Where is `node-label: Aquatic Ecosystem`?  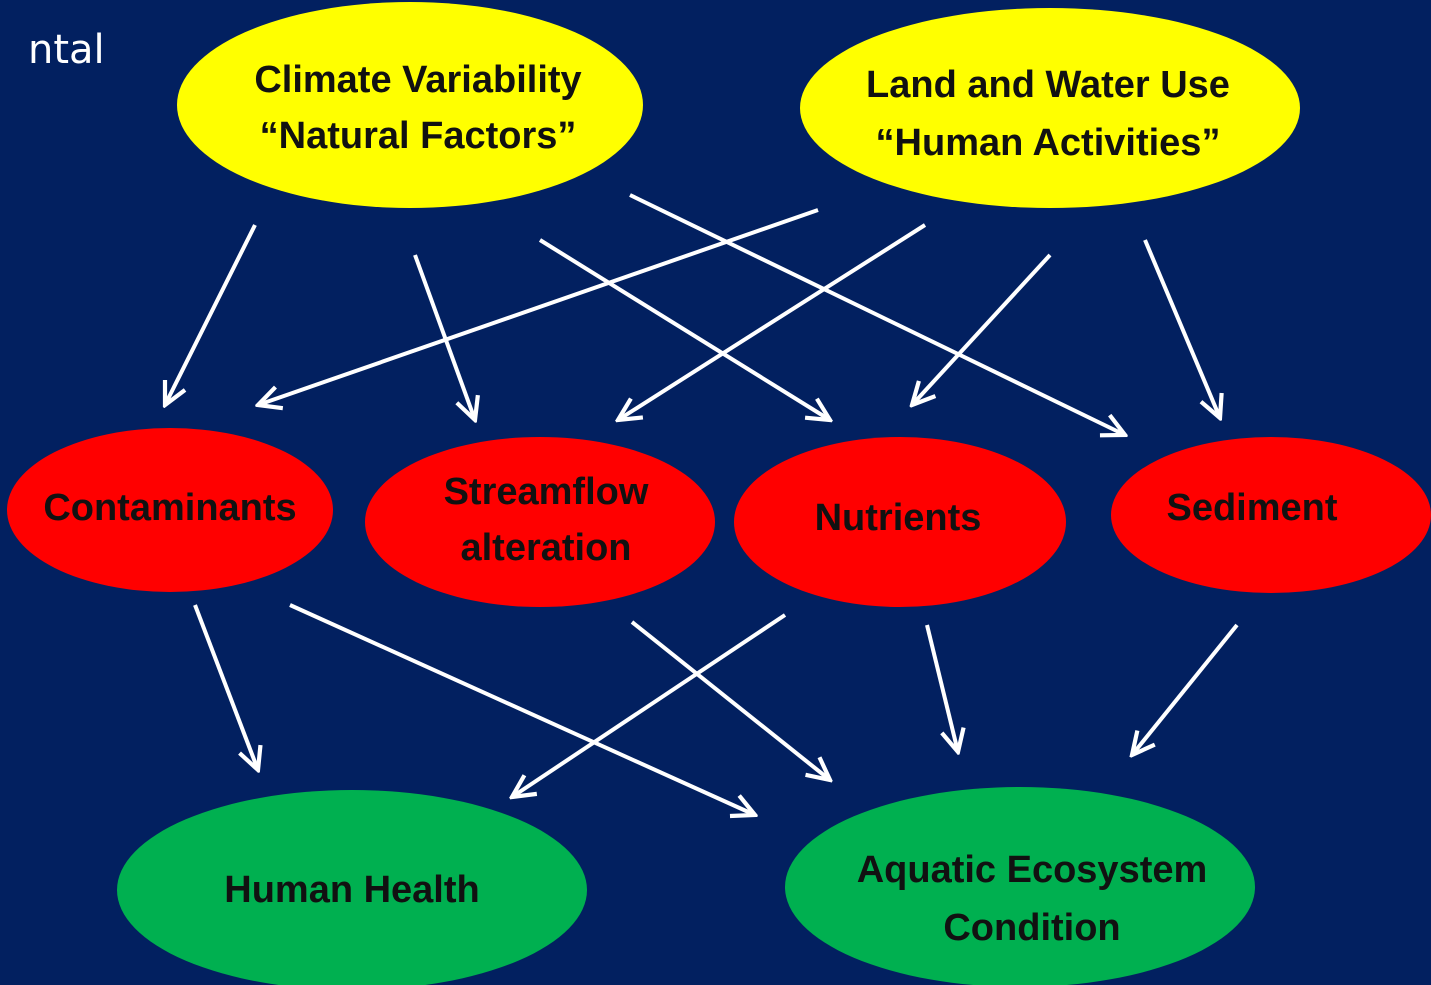 node-label: Aquatic Ecosystem is located at coordinates (1032, 870).